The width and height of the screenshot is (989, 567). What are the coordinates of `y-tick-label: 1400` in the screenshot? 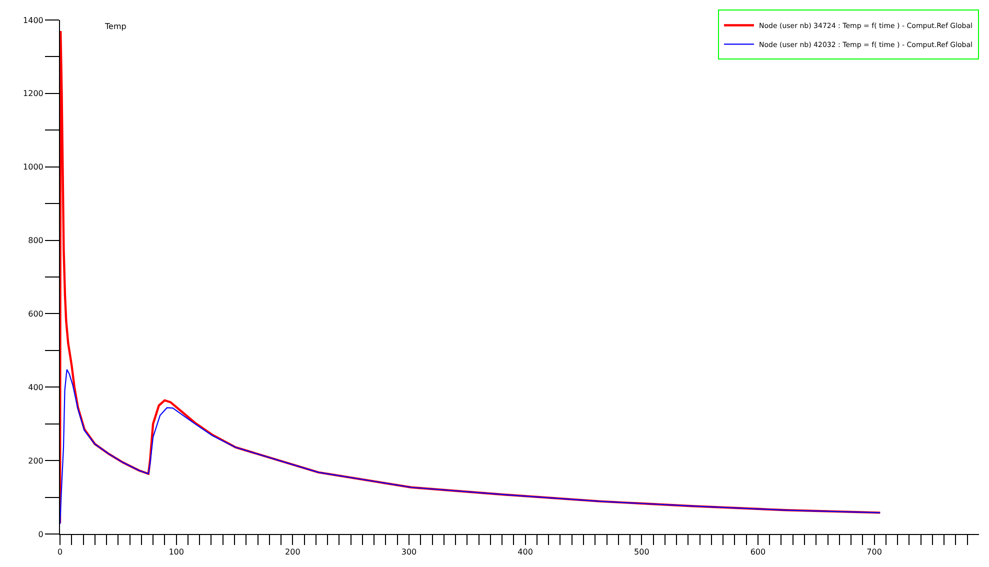 It's located at (33, 20).